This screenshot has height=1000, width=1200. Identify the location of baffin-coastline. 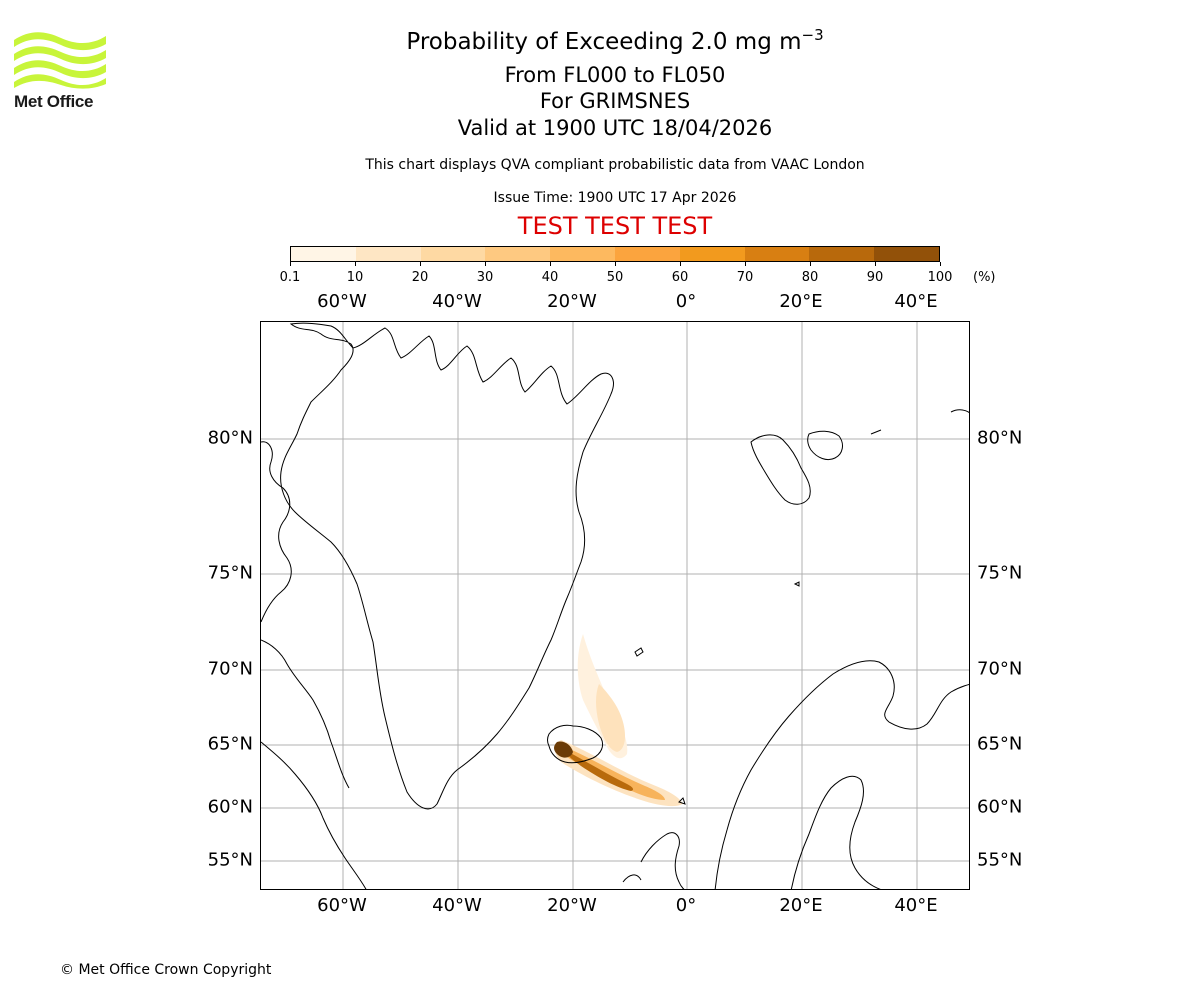
(305, 714).